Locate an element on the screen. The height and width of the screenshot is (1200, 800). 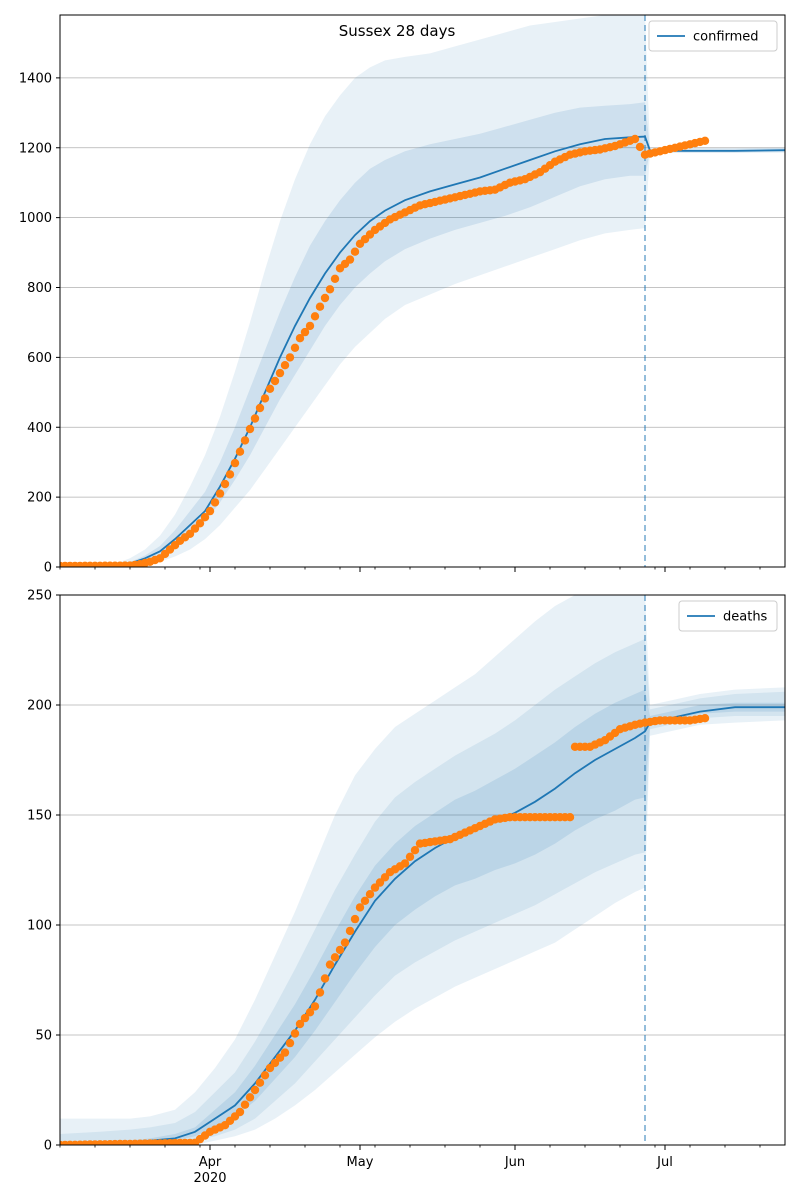
legend-label: confirmed is located at coordinates (726, 37).